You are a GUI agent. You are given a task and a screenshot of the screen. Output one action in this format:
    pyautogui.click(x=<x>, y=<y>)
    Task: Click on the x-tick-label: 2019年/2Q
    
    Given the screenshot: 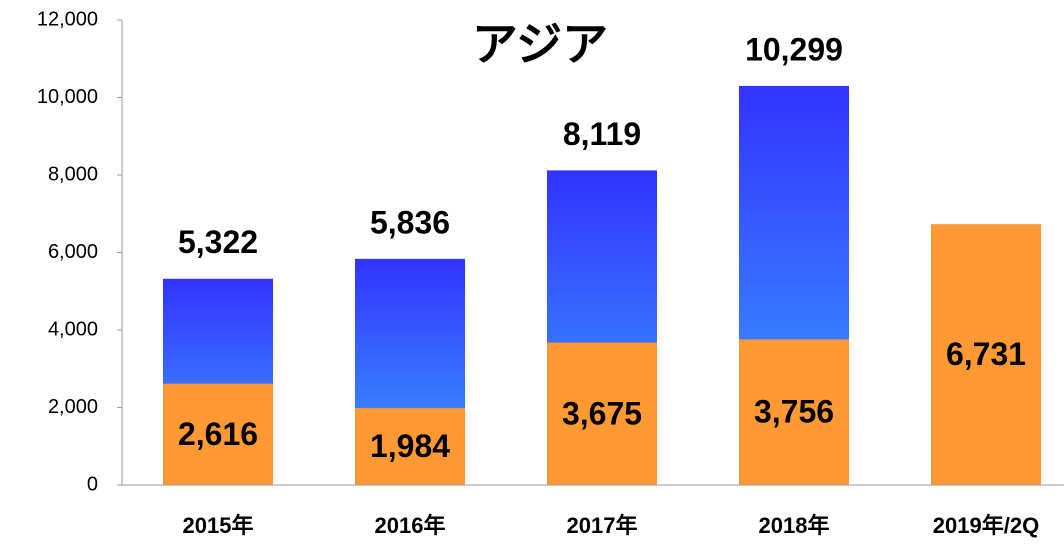 What is the action you would take?
    pyautogui.click(x=986, y=525)
    